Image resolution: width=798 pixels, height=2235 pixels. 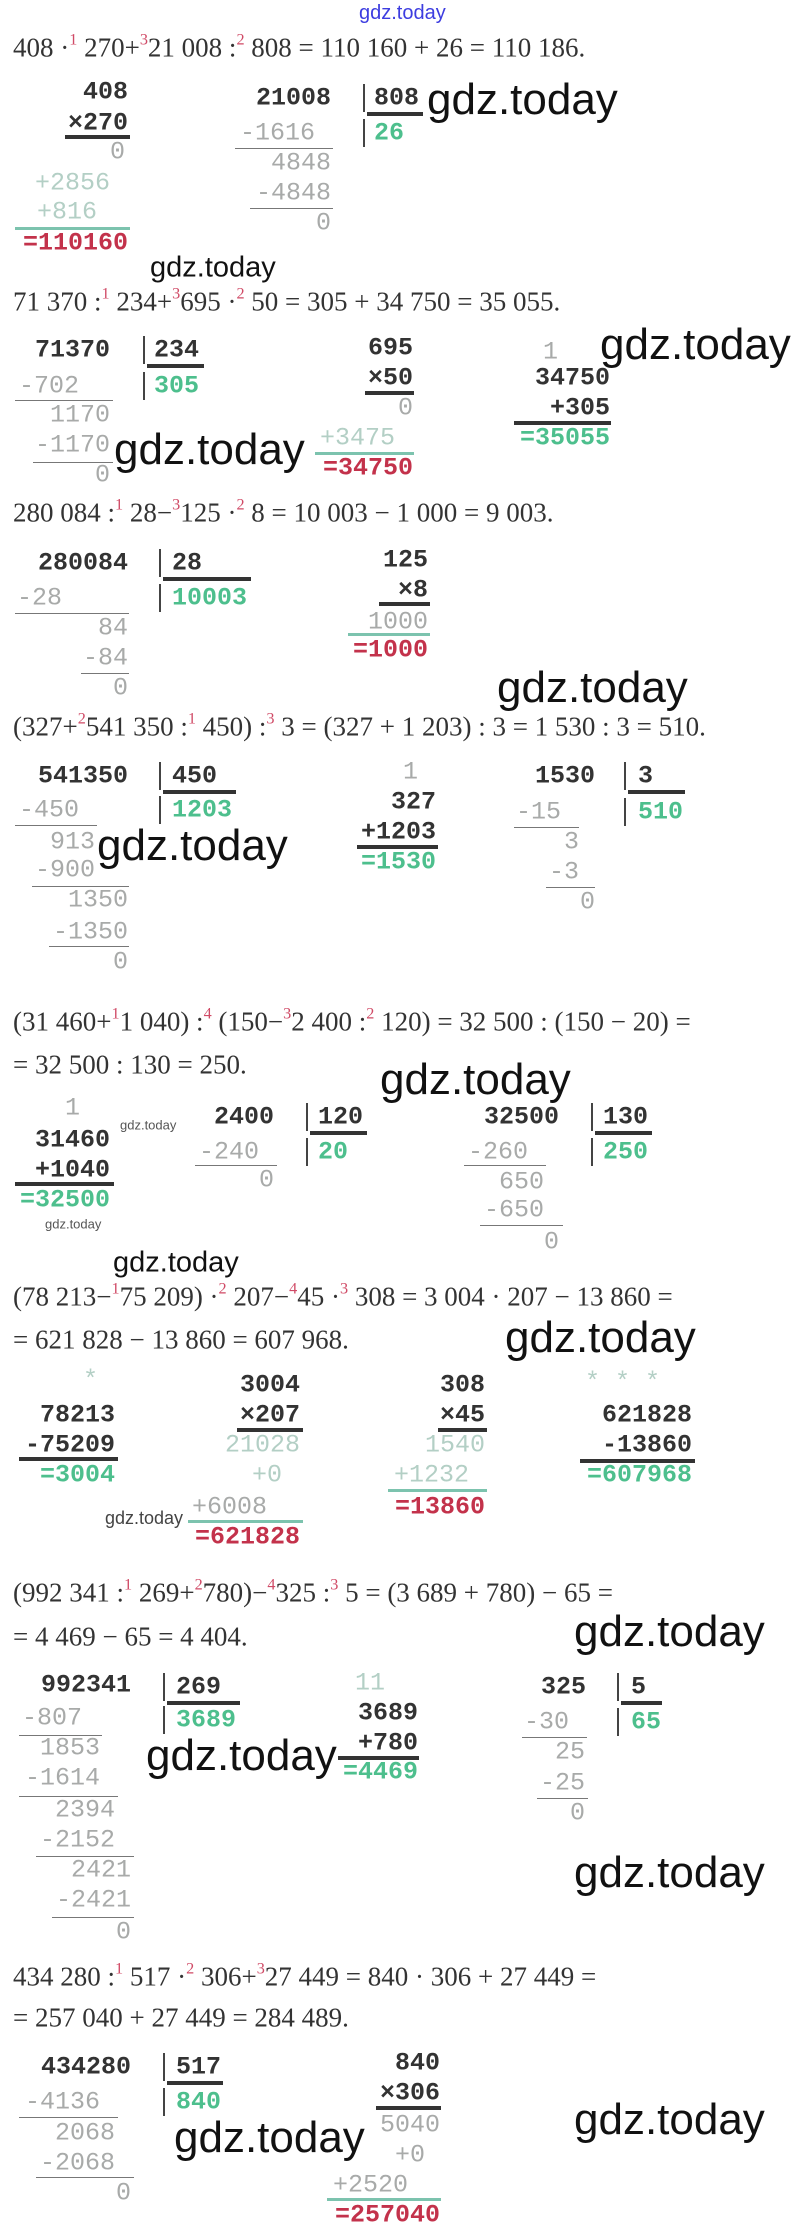 What do you see at coordinates (262, 1445) in the screenshot?
I see `multiplication-row: 21028` at bounding box center [262, 1445].